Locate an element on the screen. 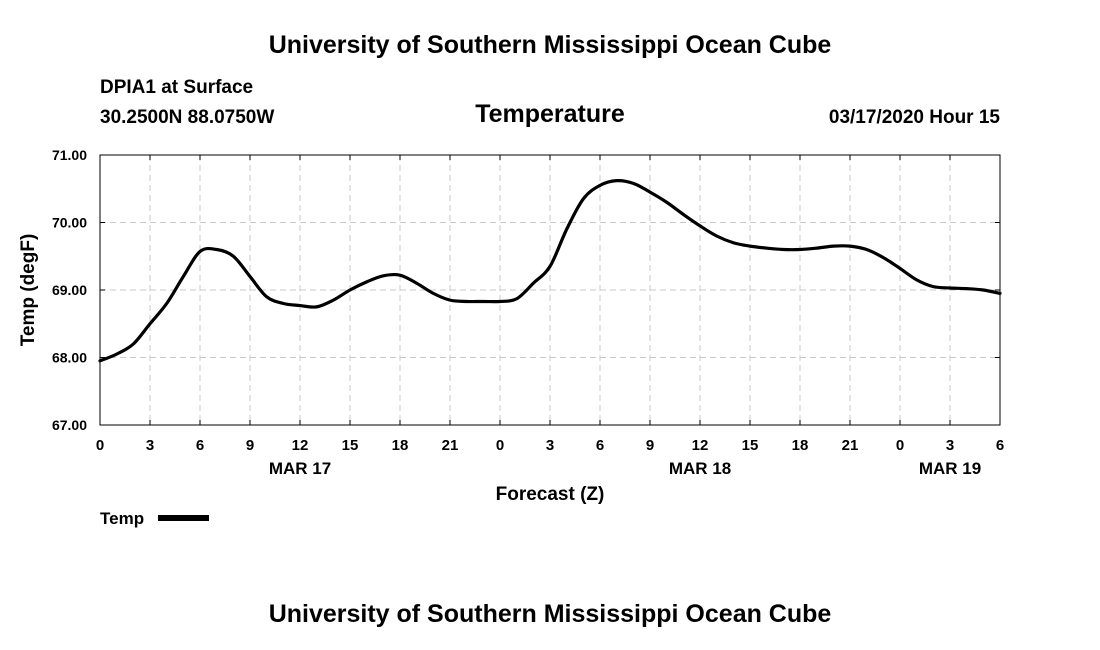 The image size is (1100, 650). chart-title: Temperature is located at coordinates (550, 114).